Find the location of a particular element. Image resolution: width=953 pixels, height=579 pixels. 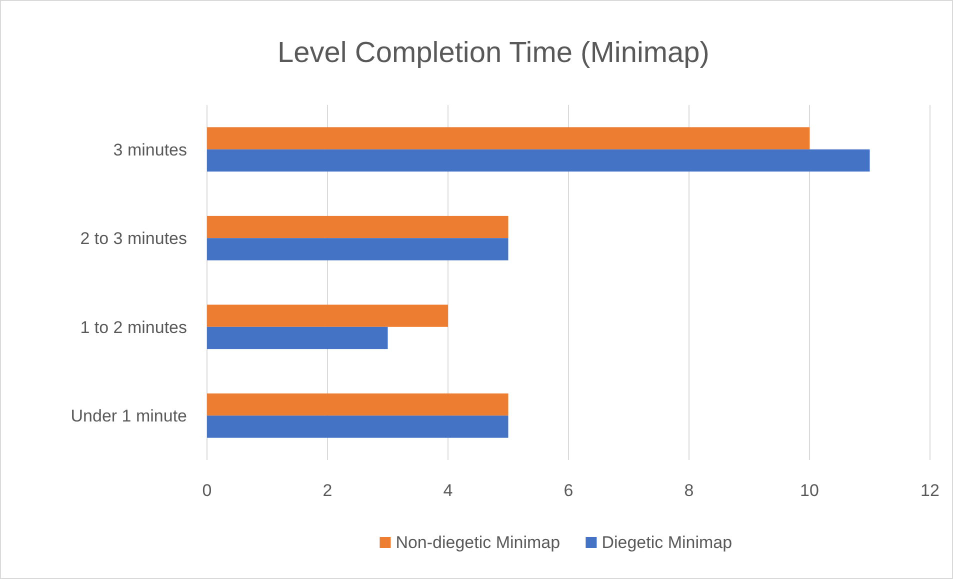

legend-label: Non-diegetic Minimap is located at coordinates (478, 542).